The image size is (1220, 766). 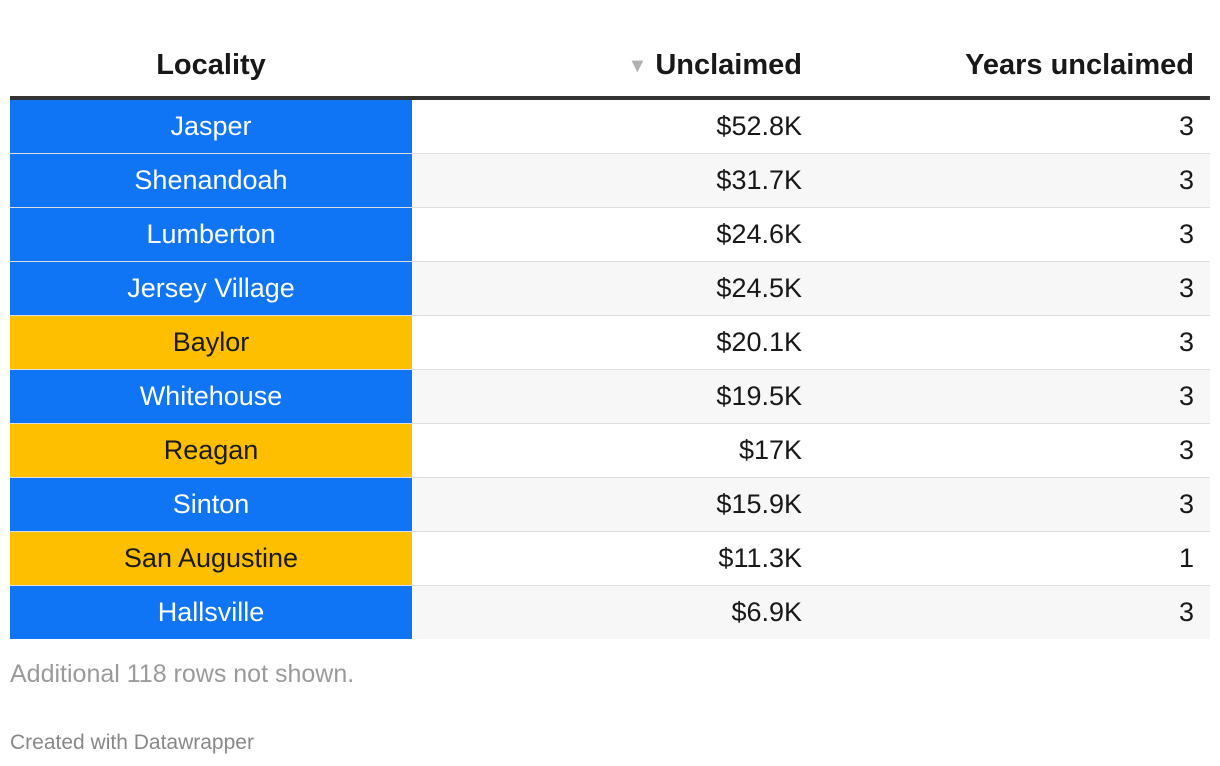 What do you see at coordinates (211, 288) in the screenshot?
I see `cell-locality: Jersey Village` at bounding box center [211, 288].